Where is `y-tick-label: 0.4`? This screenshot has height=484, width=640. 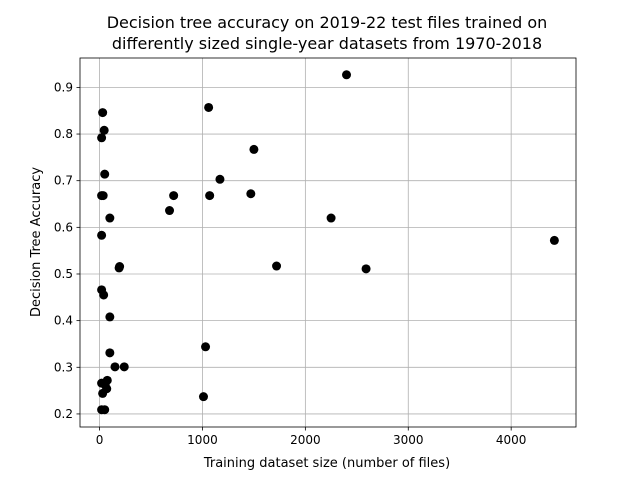
y-tick-label: 0.4 is located at coordinates (63, 321).